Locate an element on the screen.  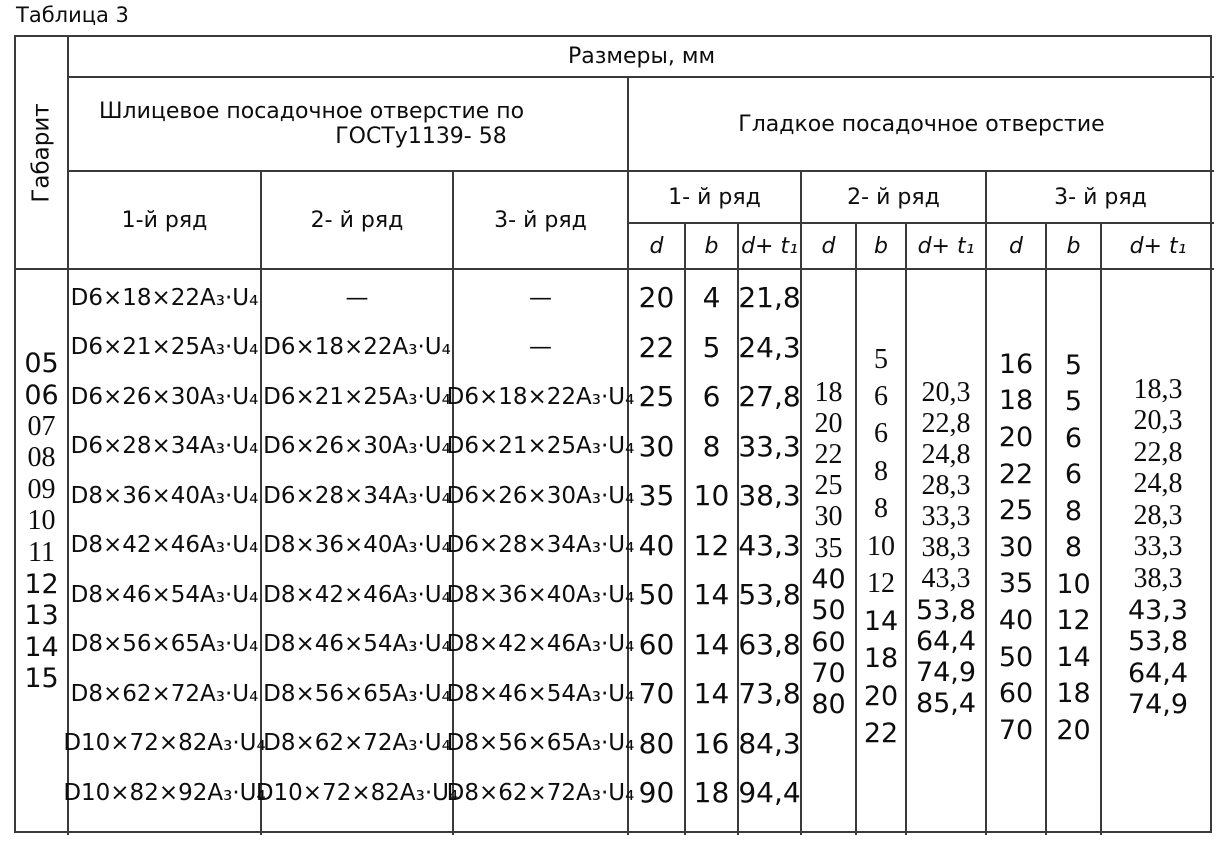
table-cell: 90 is located at coordinates (656, 793).